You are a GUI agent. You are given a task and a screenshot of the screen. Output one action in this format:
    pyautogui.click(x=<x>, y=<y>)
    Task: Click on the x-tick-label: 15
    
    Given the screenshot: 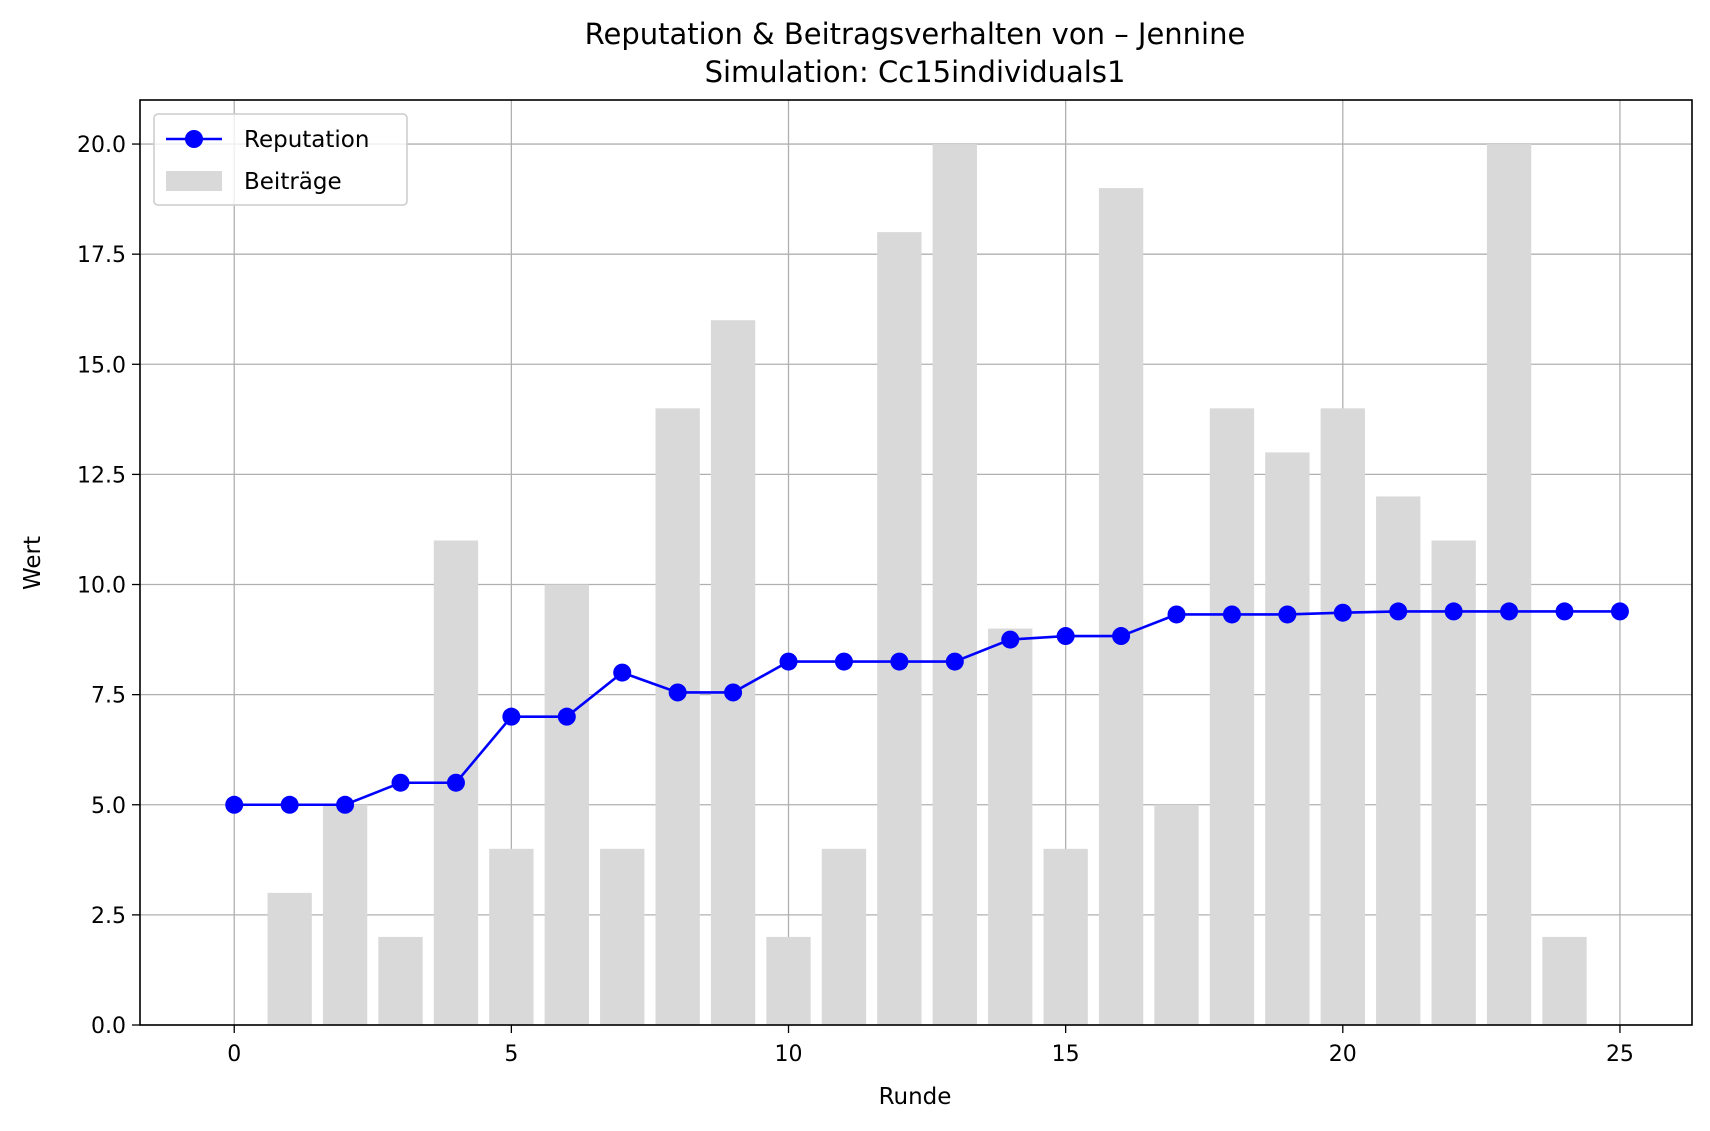 What is the action you would take?
    pyautogui.click(x=1066, y=1054)
    